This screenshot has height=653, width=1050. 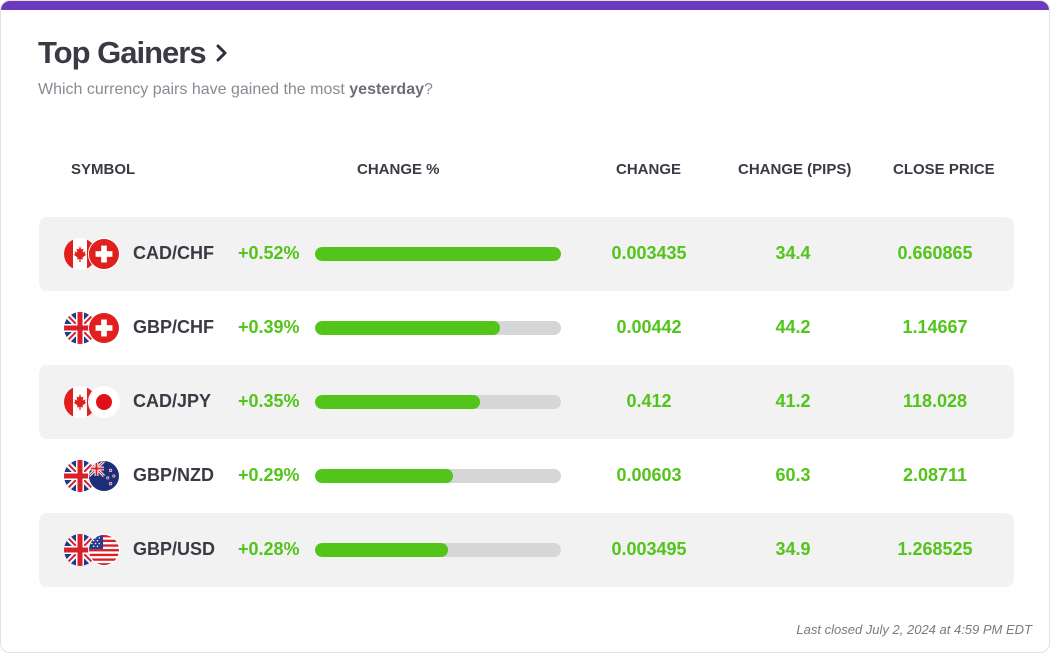 I want to click on pair-symbol: CAD/JPY, so click(x=172, y=401).